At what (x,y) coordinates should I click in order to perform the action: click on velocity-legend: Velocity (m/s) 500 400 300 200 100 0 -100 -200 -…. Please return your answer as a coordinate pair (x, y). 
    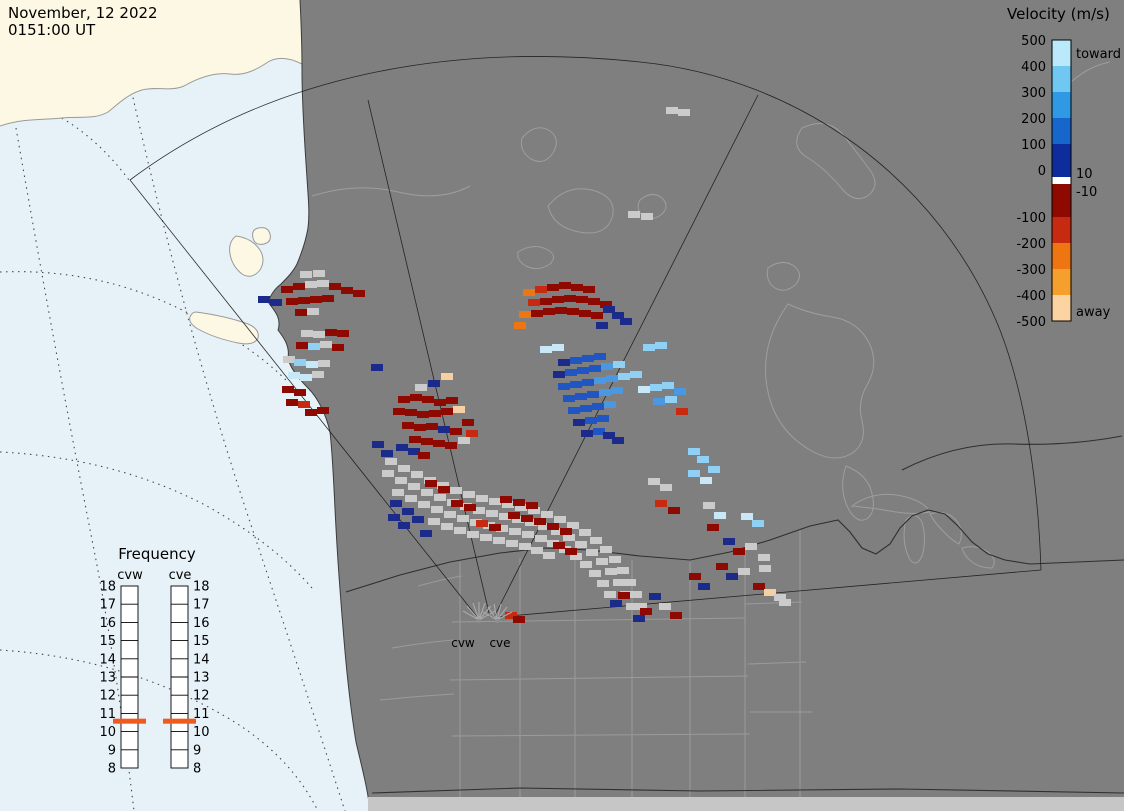
    Looking at the image, I should click on (1064, 167).